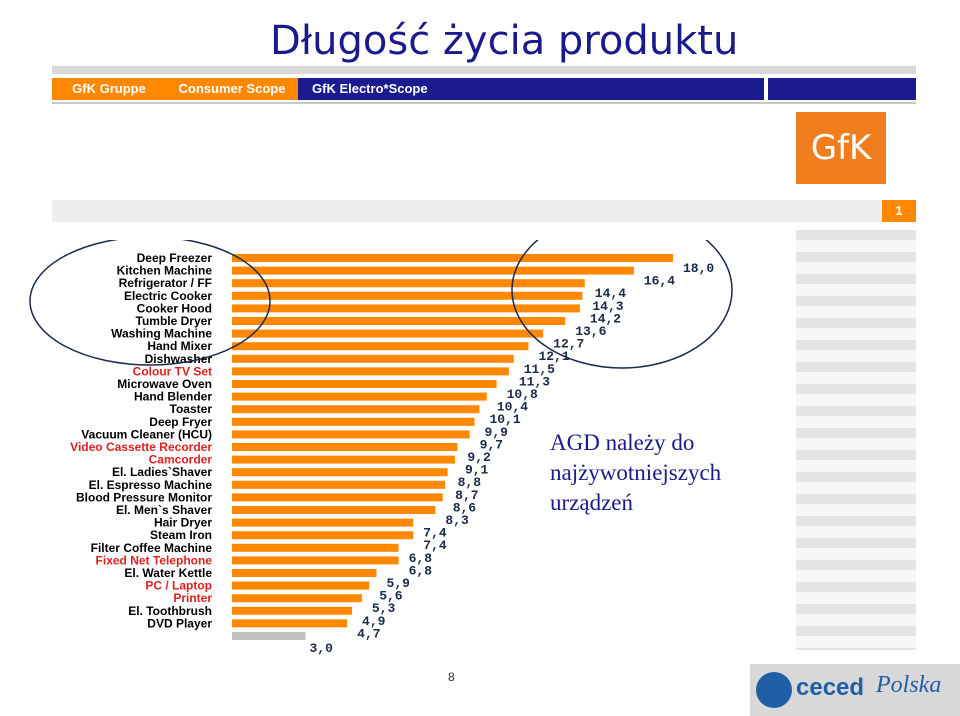 This screenshot has width=960, height=716. Describe the element at coordinates (841, 148) in the screenshot. I see `gfk-logo: GfK` at that location.